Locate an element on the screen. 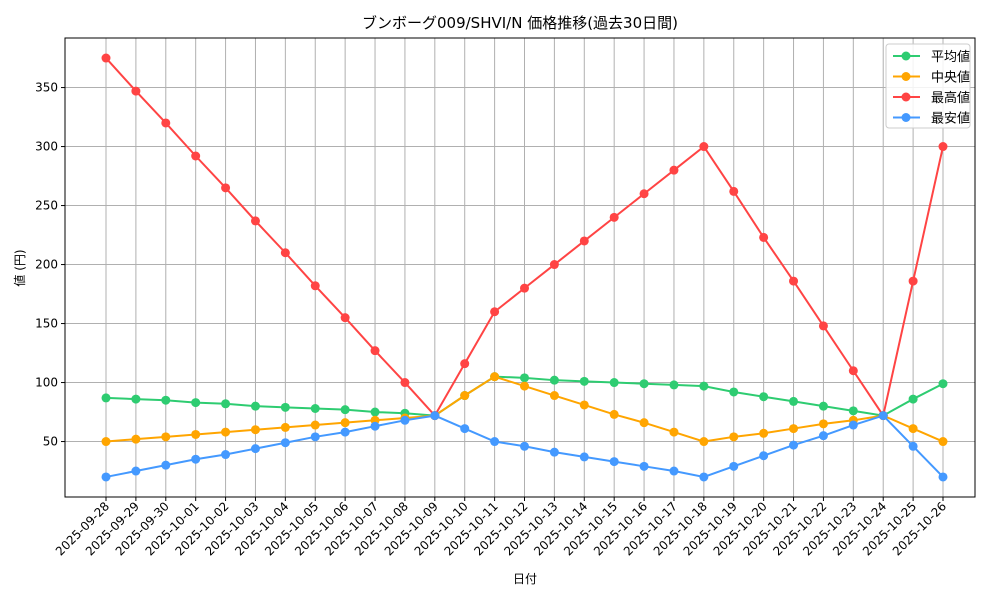  y-axis-label: 値 (円) is located at coordinates (19, 267).